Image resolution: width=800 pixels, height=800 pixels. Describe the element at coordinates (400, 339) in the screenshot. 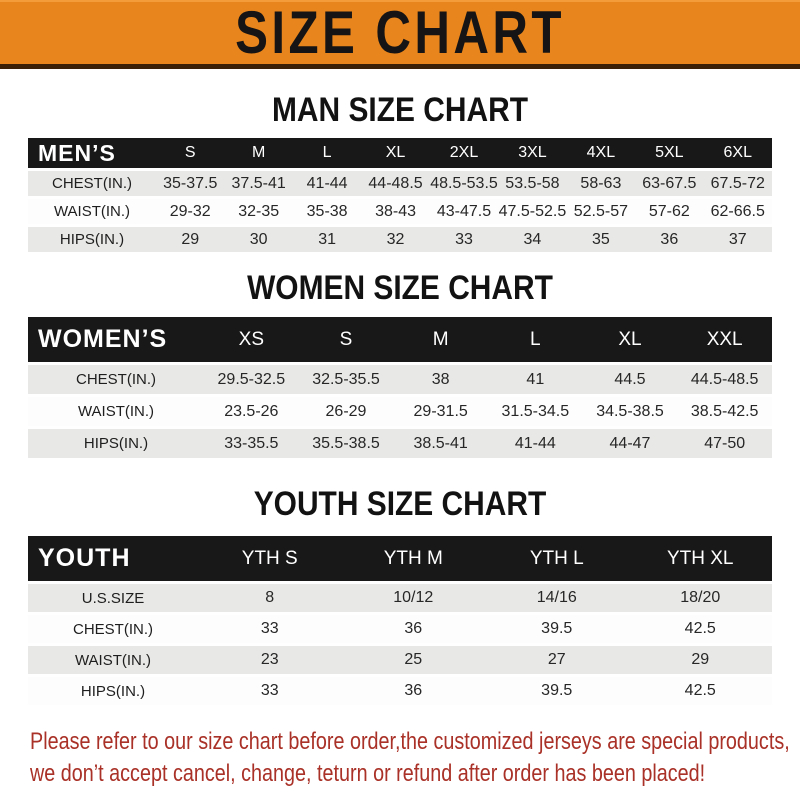

I see `women-table-header: WOMEN’S XS S M L XL XXL` at that location.